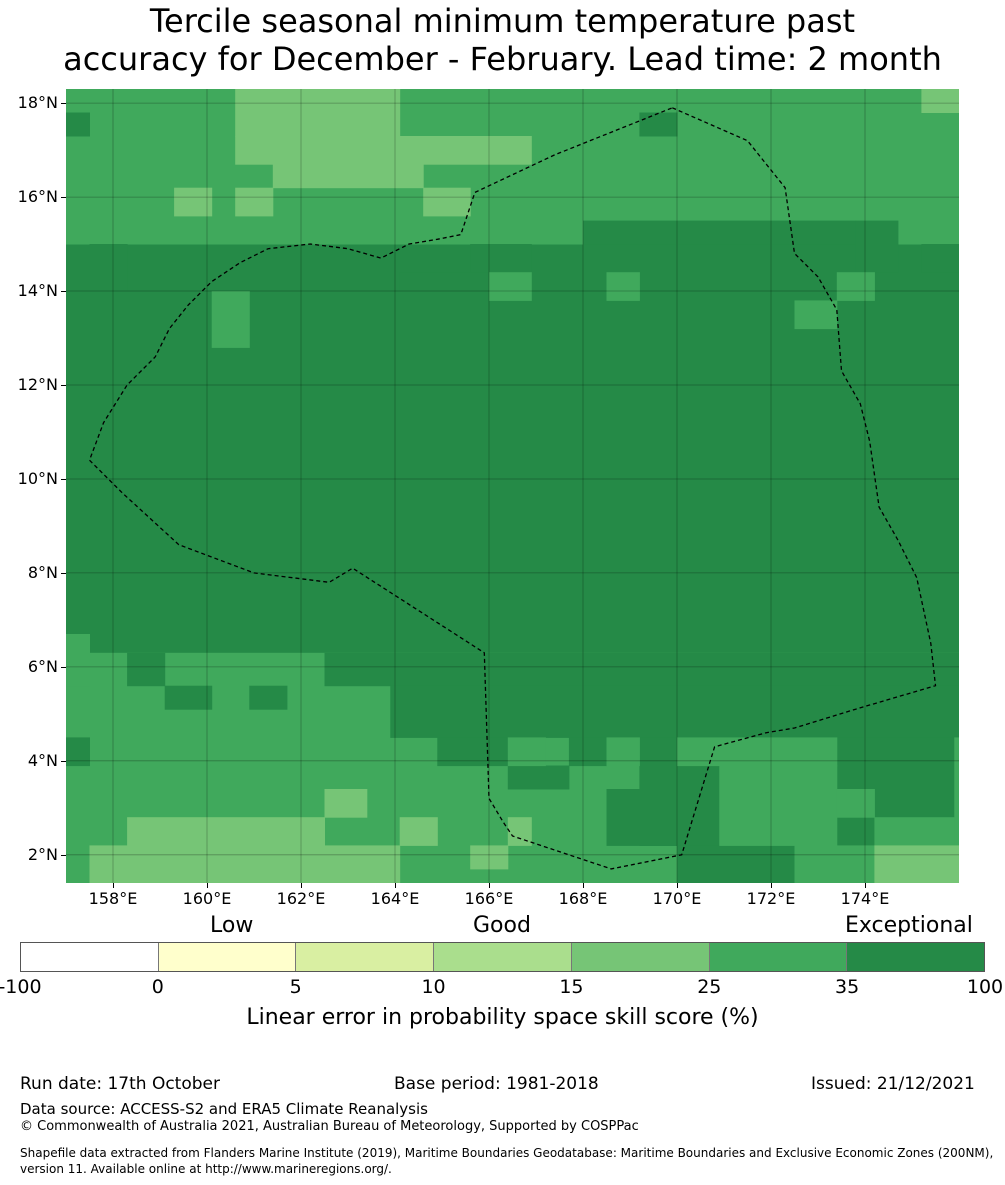 The image size is (1005, 1185). Describe the element at coordinates (120, 1084) in the screenshot. I see `run-date: Run date: 17th October` at that location.